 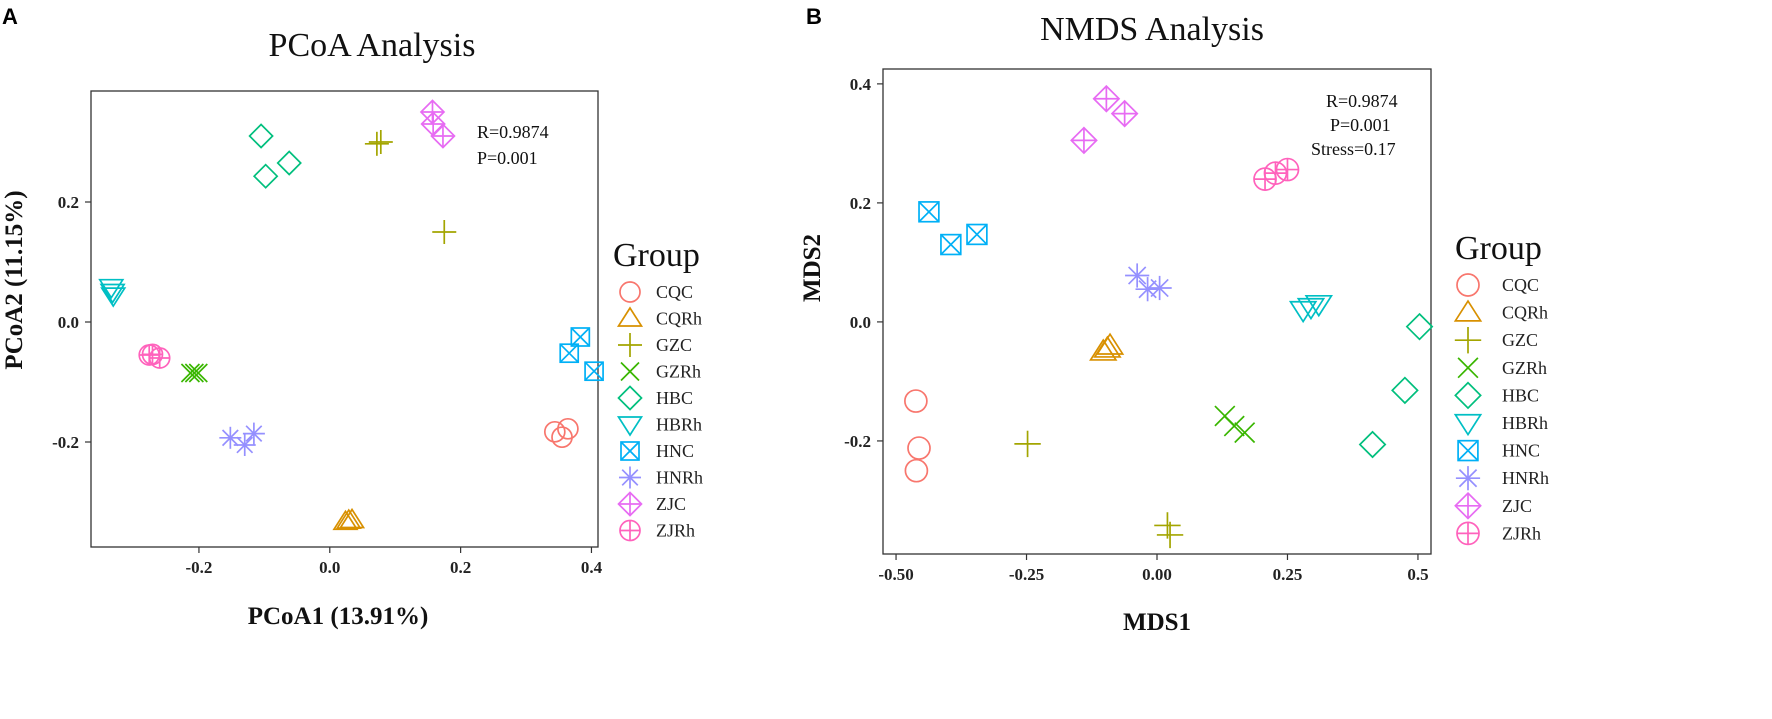 I want to click on panel-a-y-tick-label: 0.0, so click(x=68, y=322).